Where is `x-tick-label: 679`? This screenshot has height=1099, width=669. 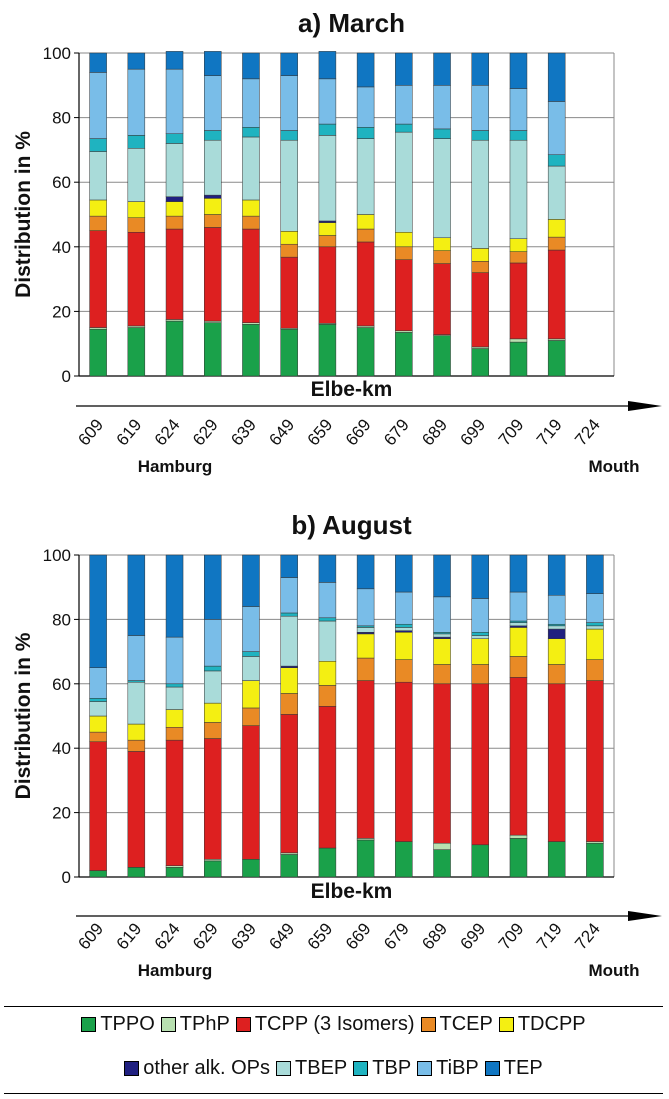
x-tick-label: 679 is located at coordinates (396, 432).